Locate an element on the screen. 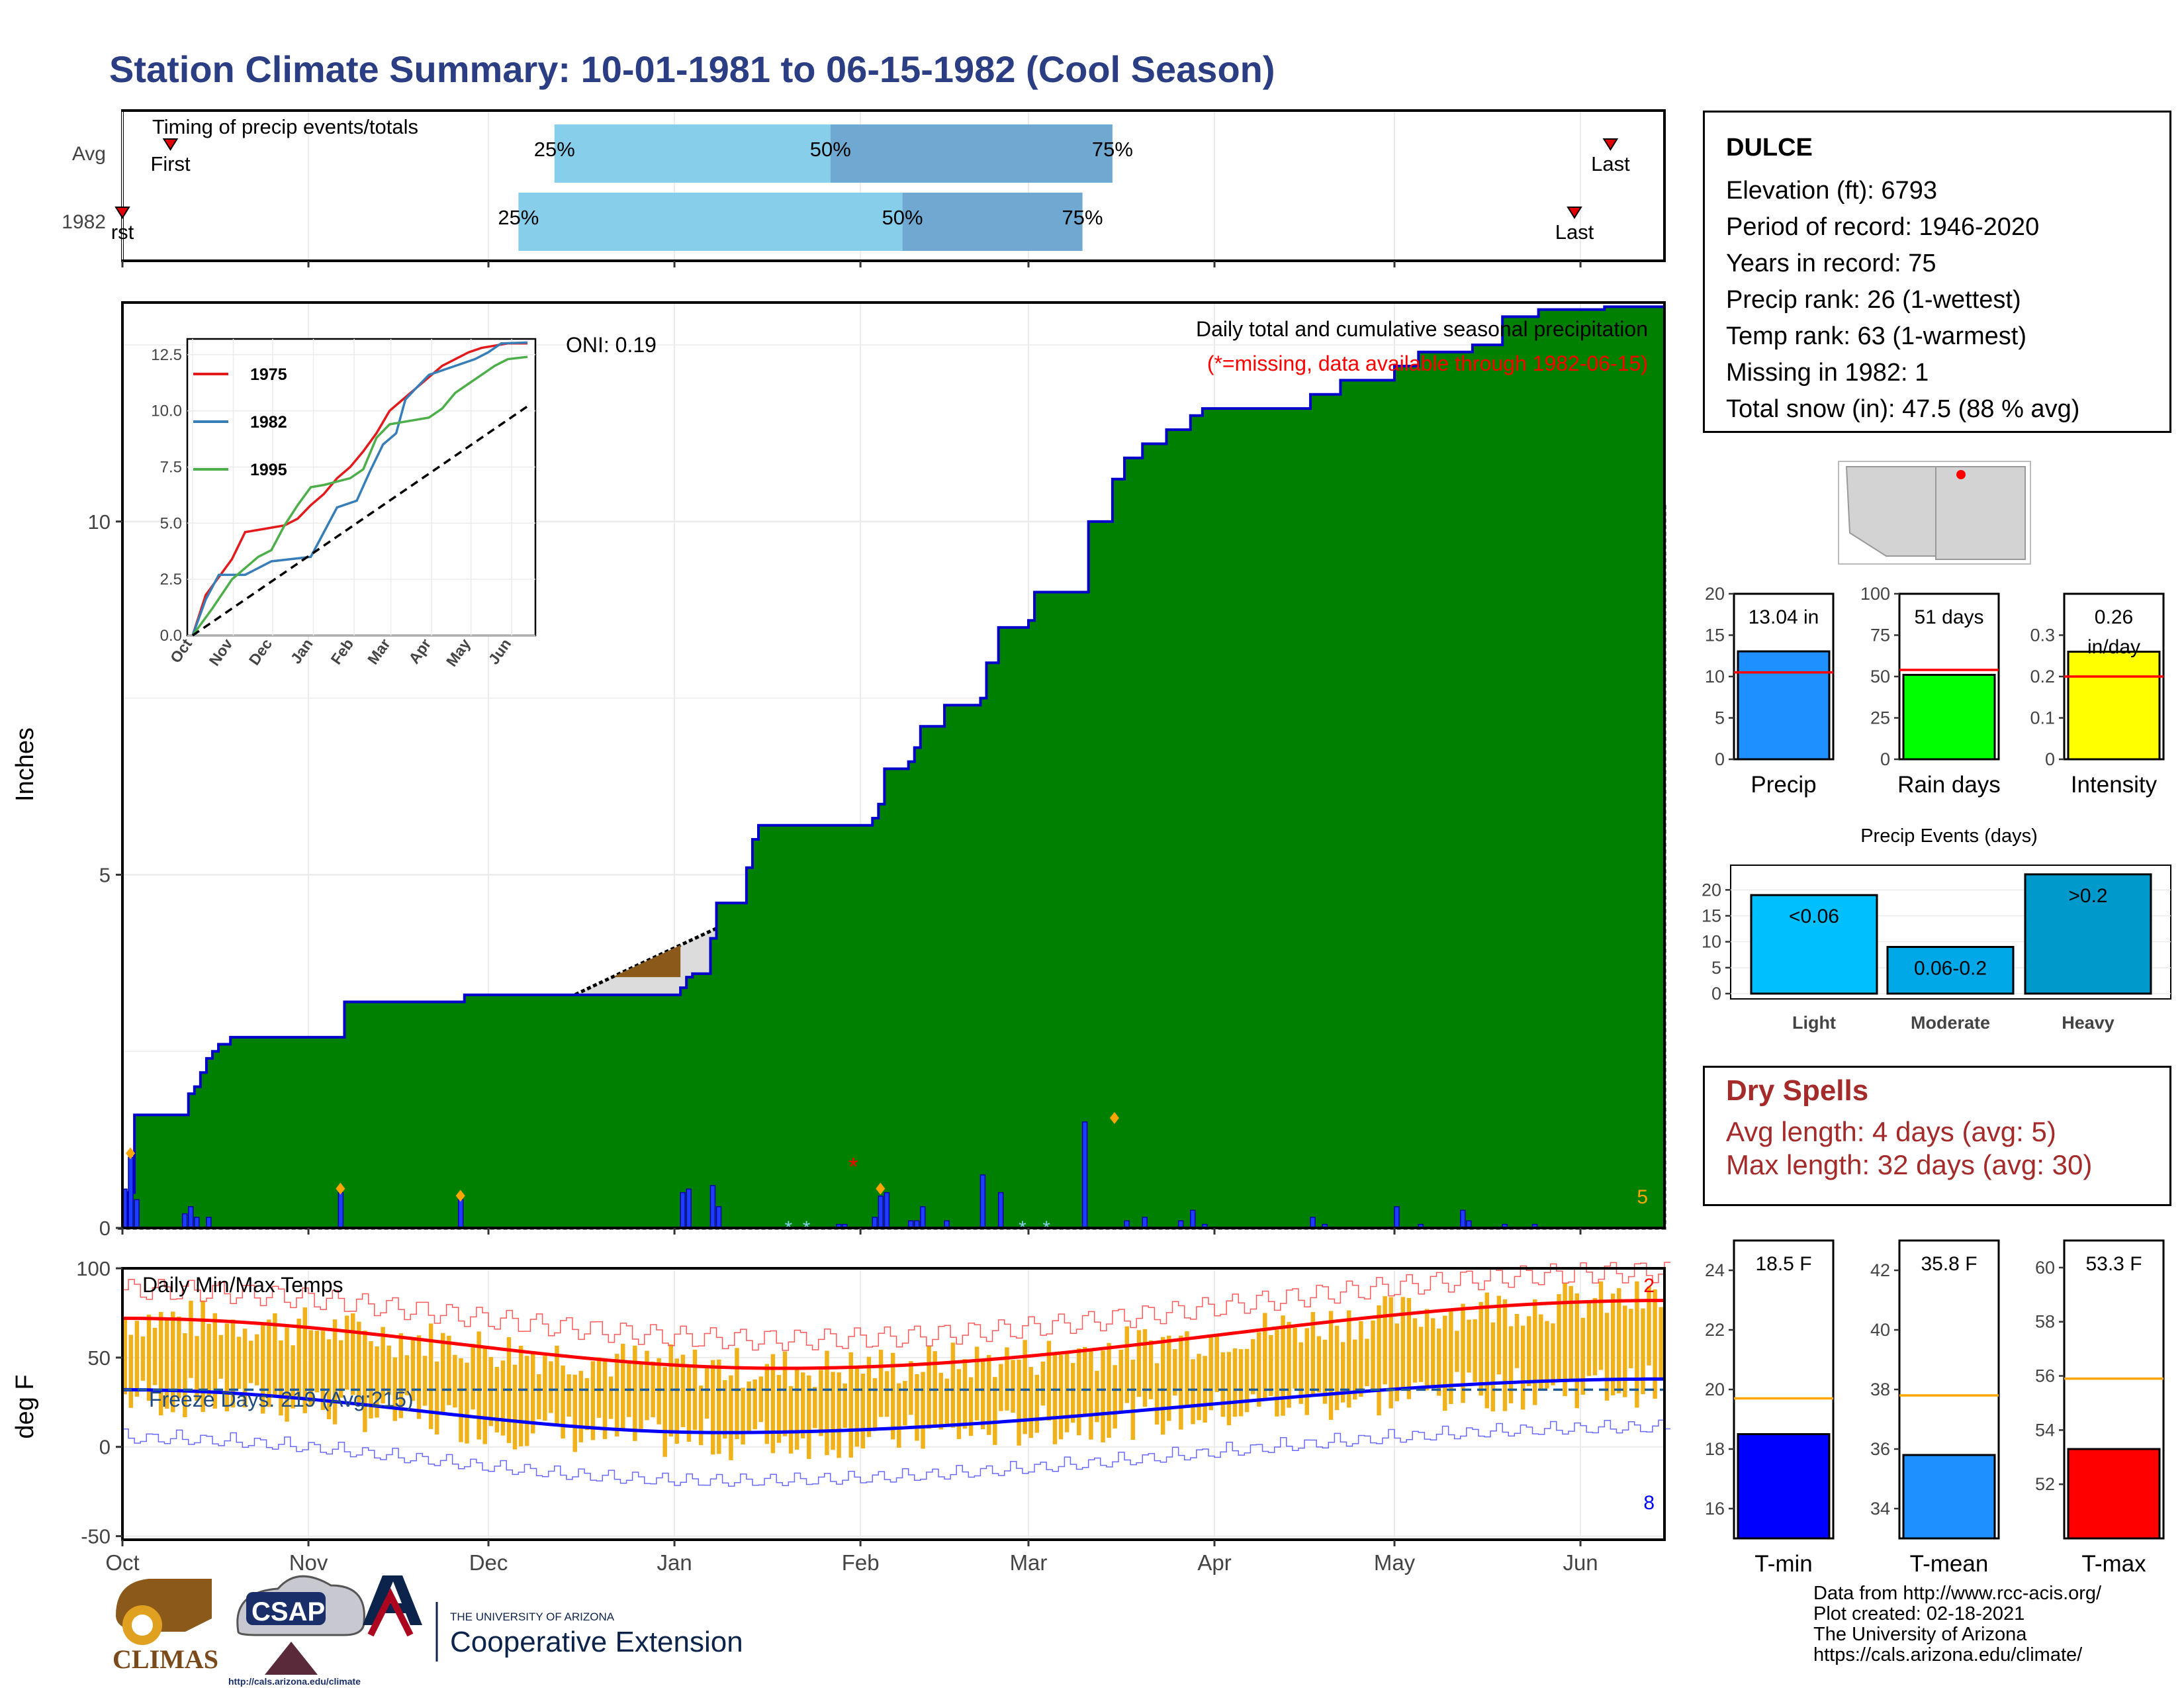  temp-ytick-label: 0 is located at coordinates (105, 1447).